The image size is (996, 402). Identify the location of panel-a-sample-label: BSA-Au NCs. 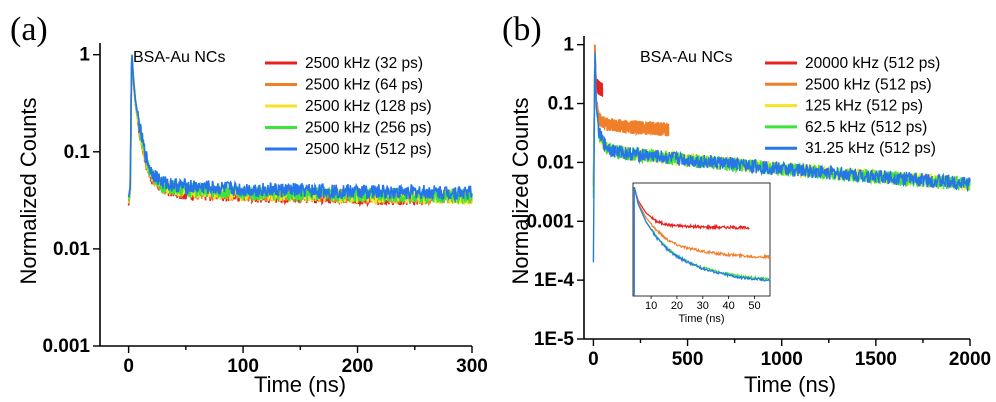
(179, 57).